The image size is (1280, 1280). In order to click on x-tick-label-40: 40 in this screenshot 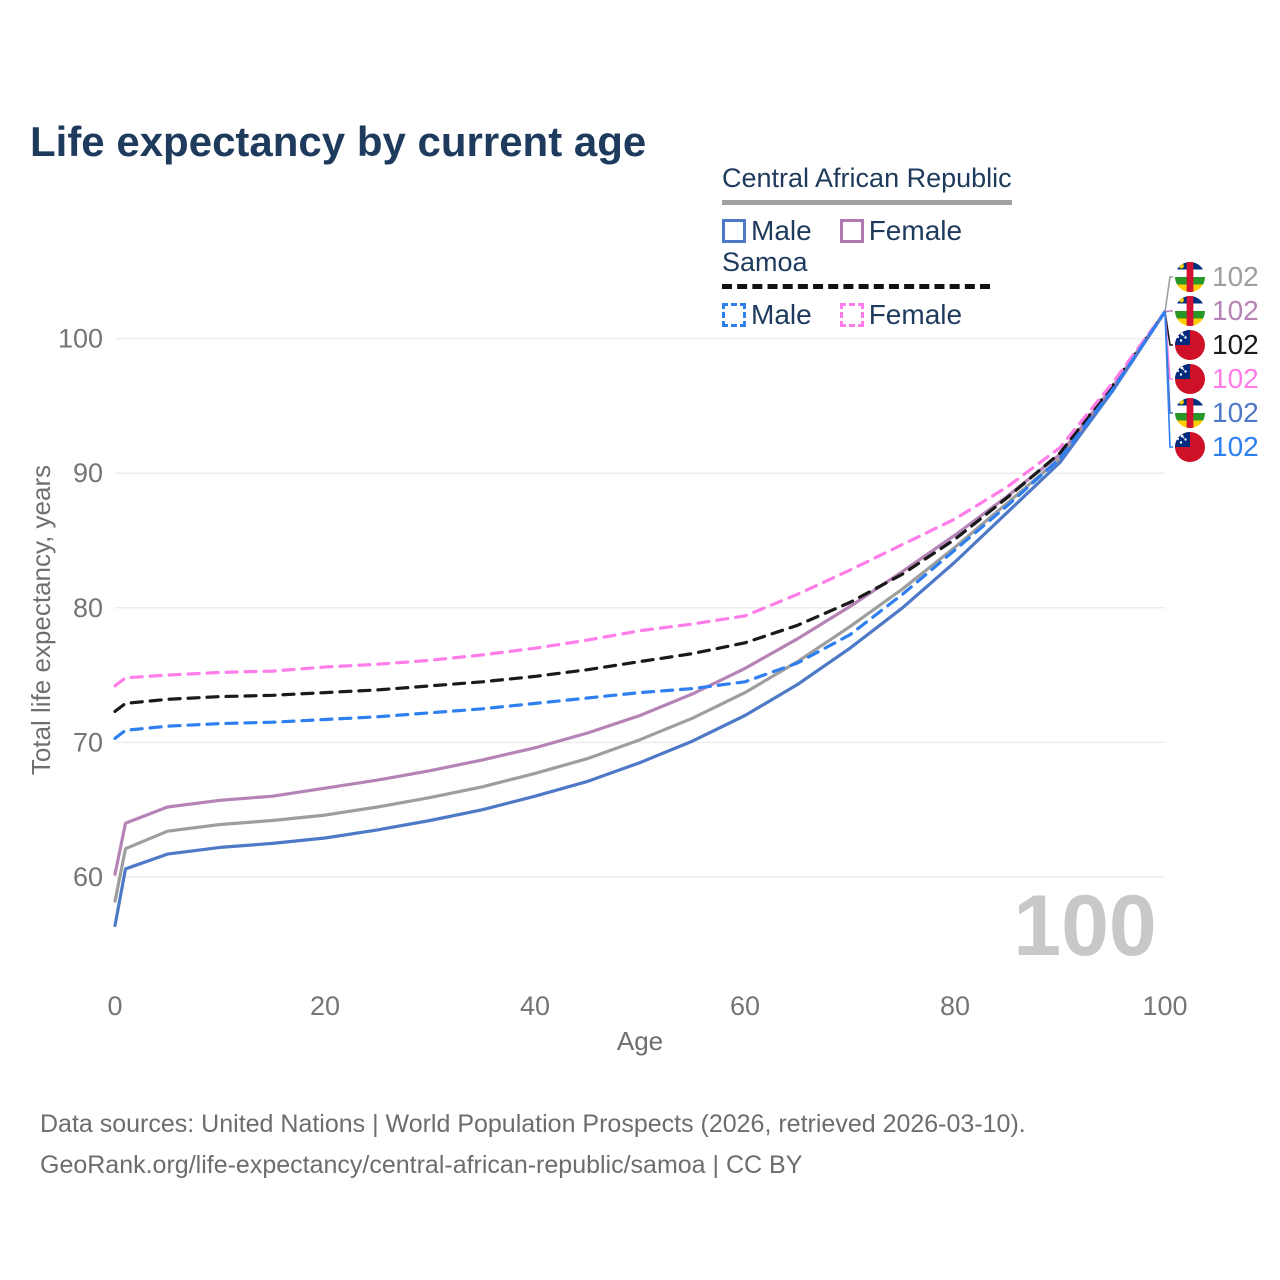, I will do `click(535, 1006)`.